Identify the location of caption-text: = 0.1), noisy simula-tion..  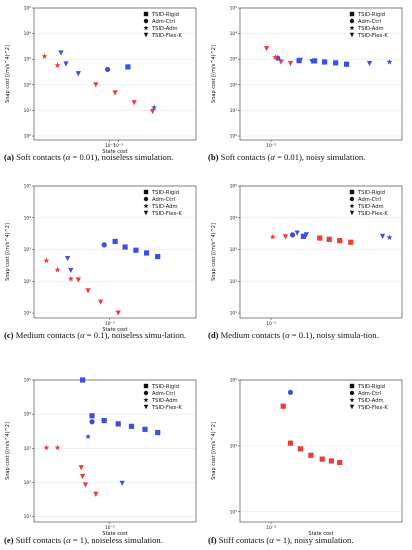
(334, 335).